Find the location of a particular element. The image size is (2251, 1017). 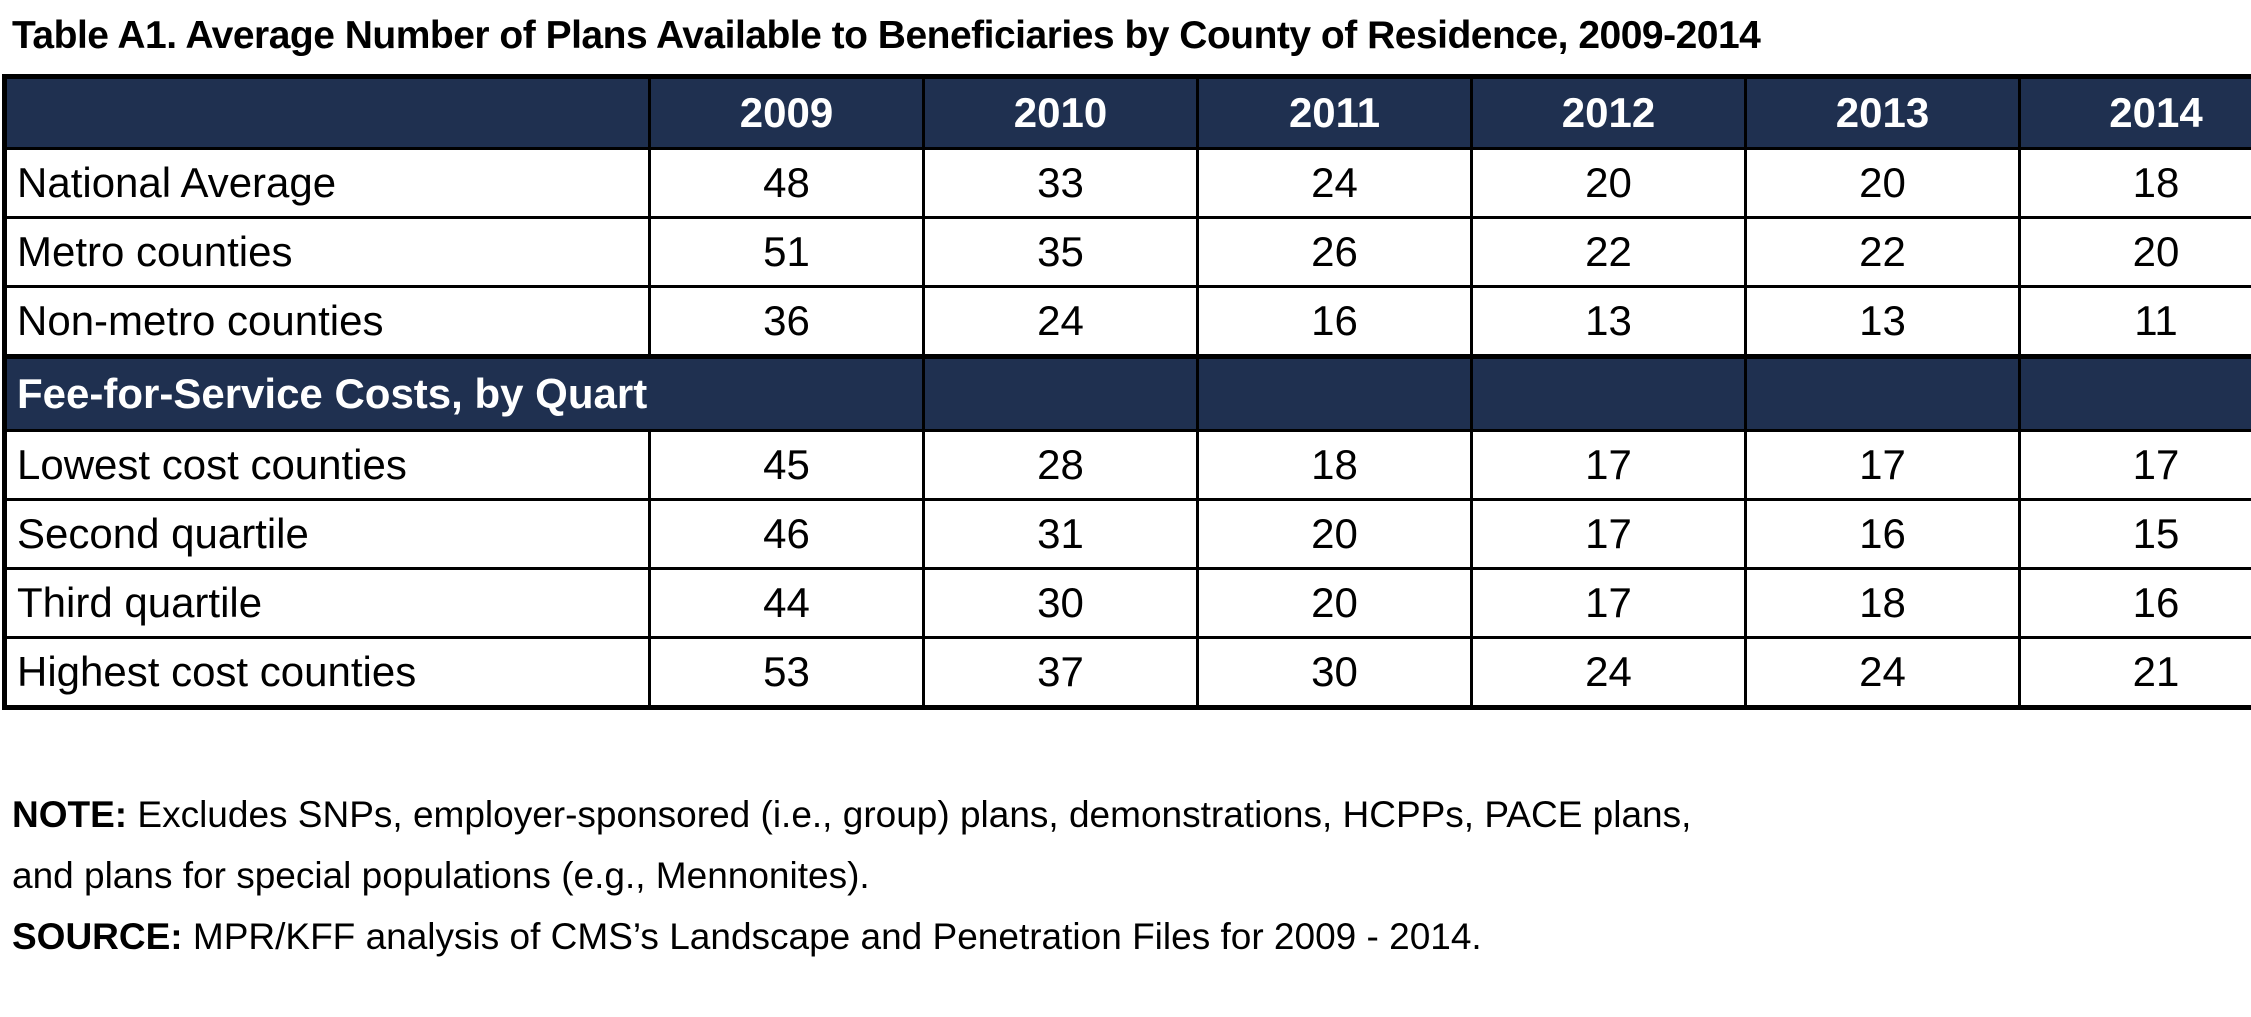

row-label: National Average is located at coordinates (327, 183).